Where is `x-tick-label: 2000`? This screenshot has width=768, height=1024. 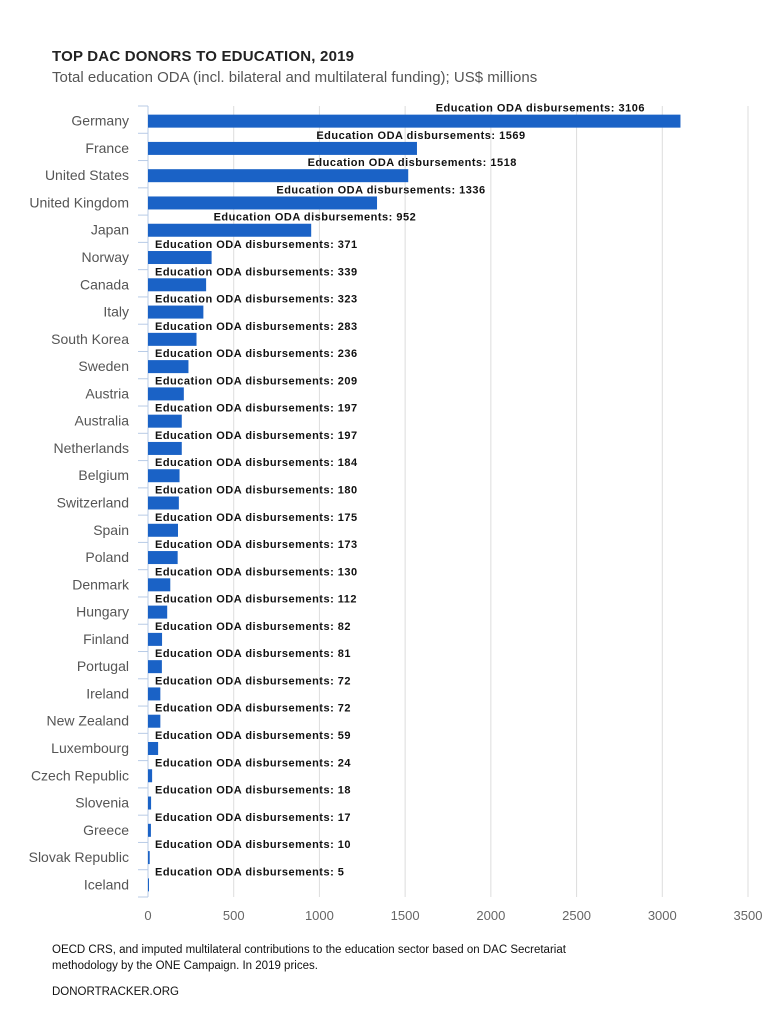
x-tick-label: 2000 is located at coordinates (490, 915).